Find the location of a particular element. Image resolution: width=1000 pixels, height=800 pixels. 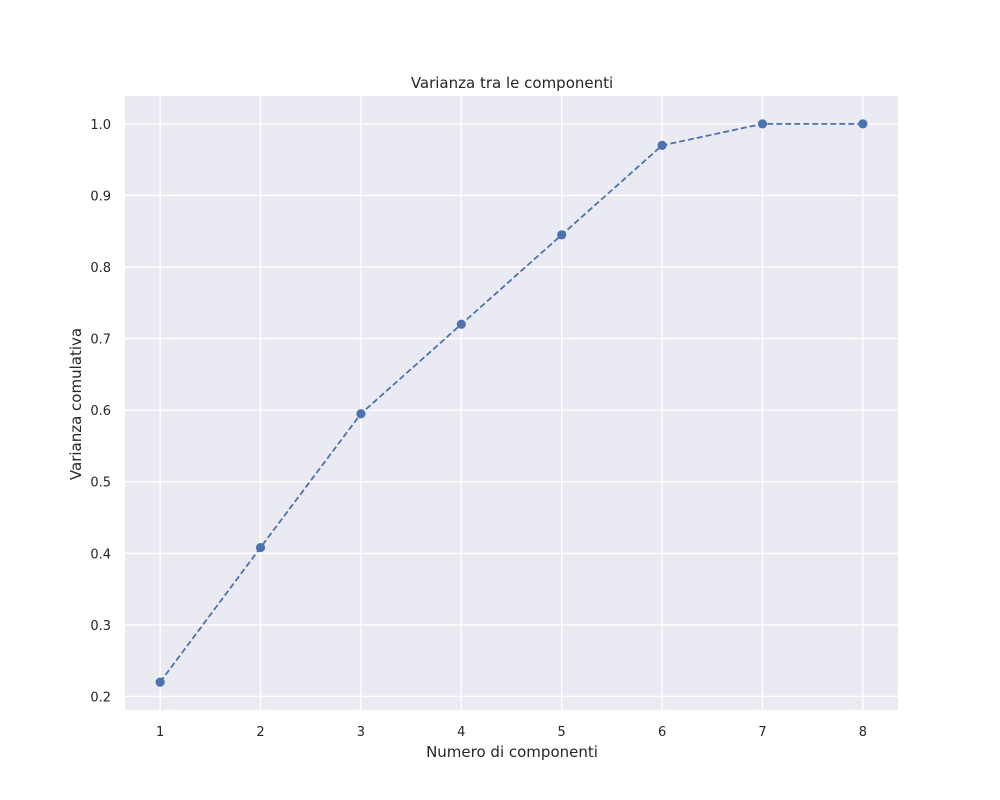

x-axis-label: Numero di componenti is located at coordinates (512, 752).